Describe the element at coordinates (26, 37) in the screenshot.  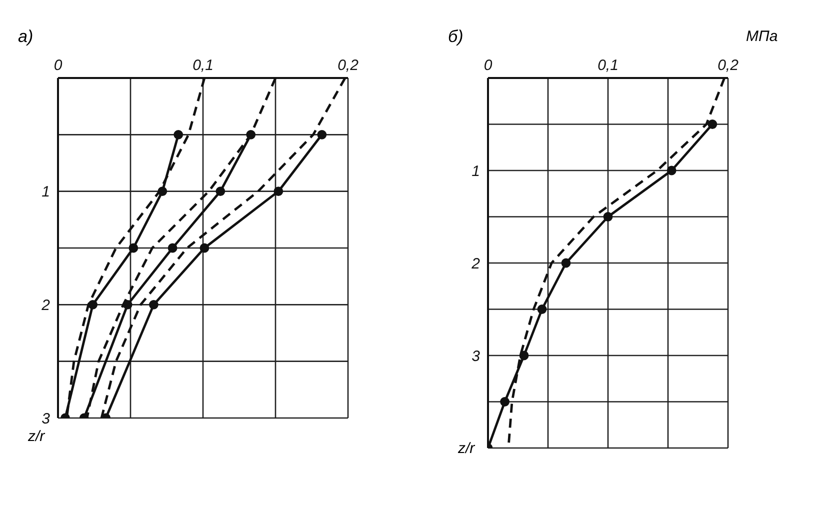
I see `chart-title: а)` at that location.